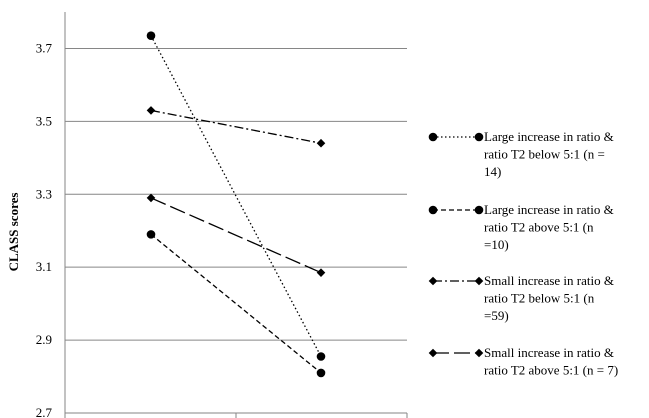 Image resolution: width=649 pixels, height=418 pixels. Describe the element at coordinates (13, 232) in the screenshot. I see `y-axis-label: CLASS scores` at that location.